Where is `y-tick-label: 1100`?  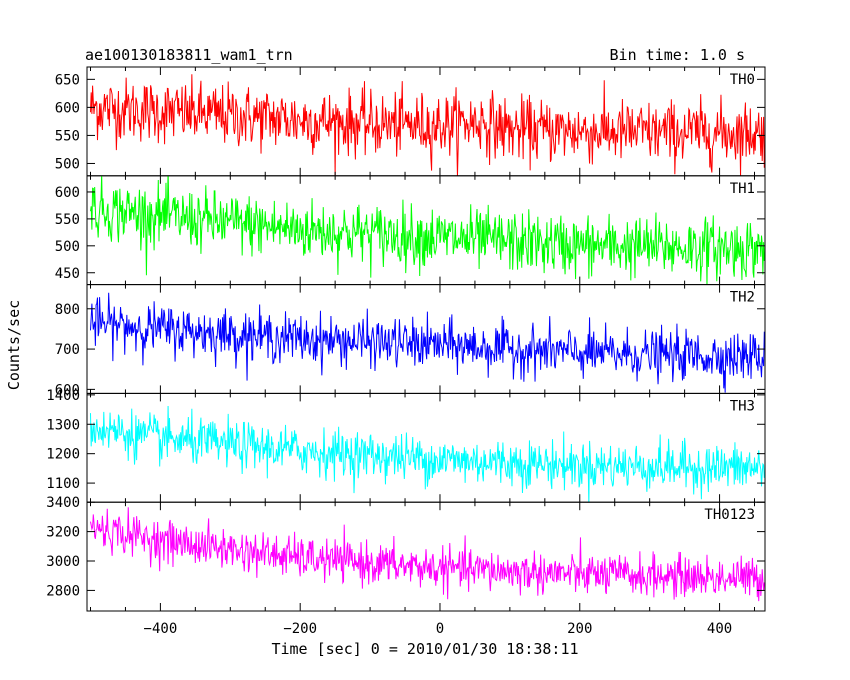
y-tick-label: 1100 is located at coordinates (63, 484).